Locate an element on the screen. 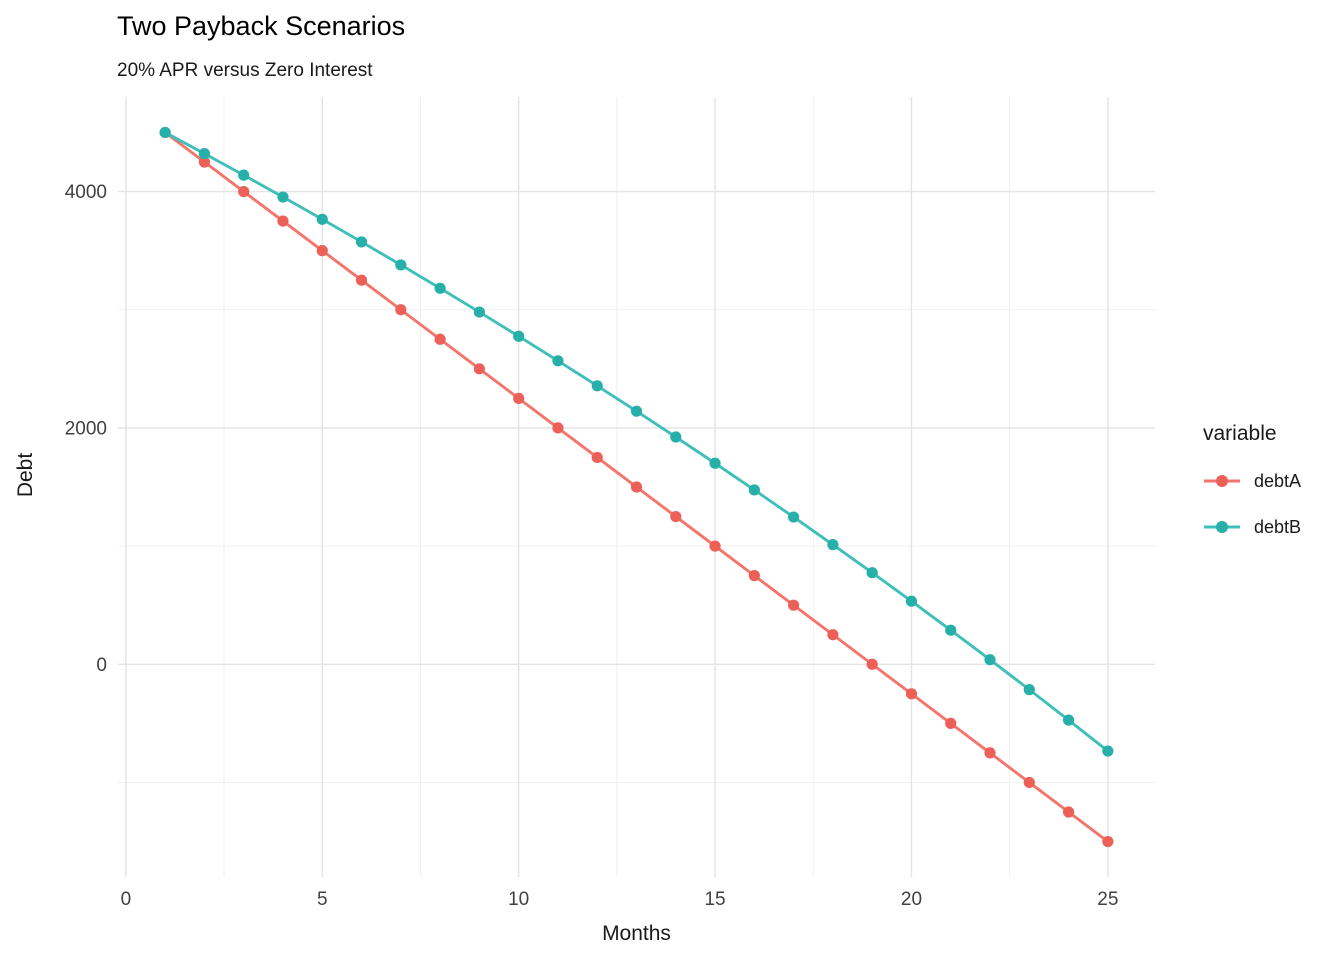  y-tick-label-0: 0 is located at coordinates (101, 665).